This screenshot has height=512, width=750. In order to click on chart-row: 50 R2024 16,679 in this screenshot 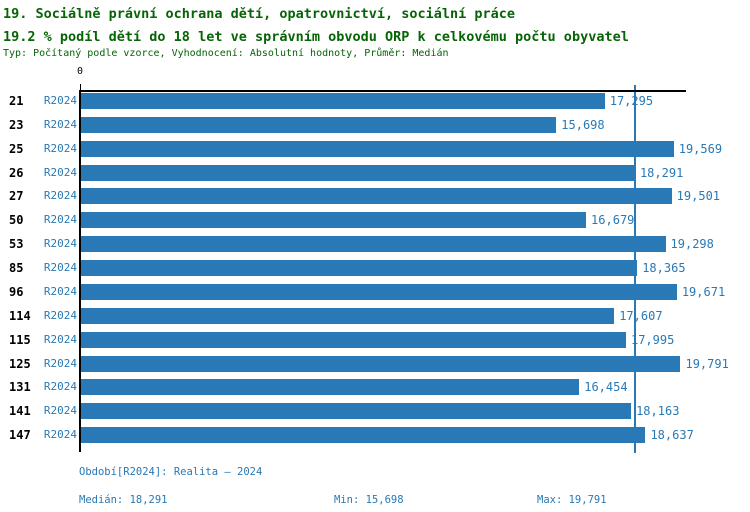, I will do `click(375, 220)`.